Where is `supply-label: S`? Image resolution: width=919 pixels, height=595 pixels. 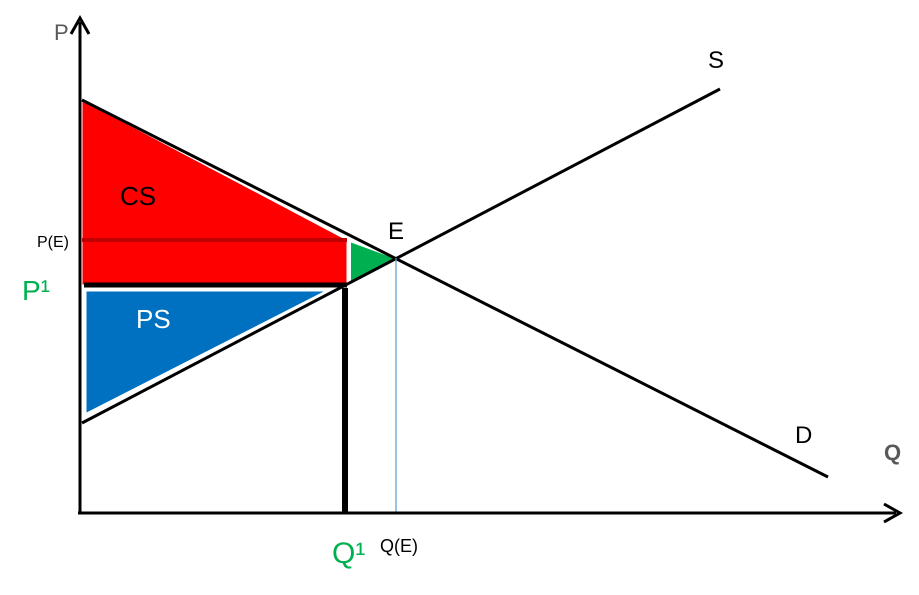 supply-label: S is located at coordinates (716, 60).